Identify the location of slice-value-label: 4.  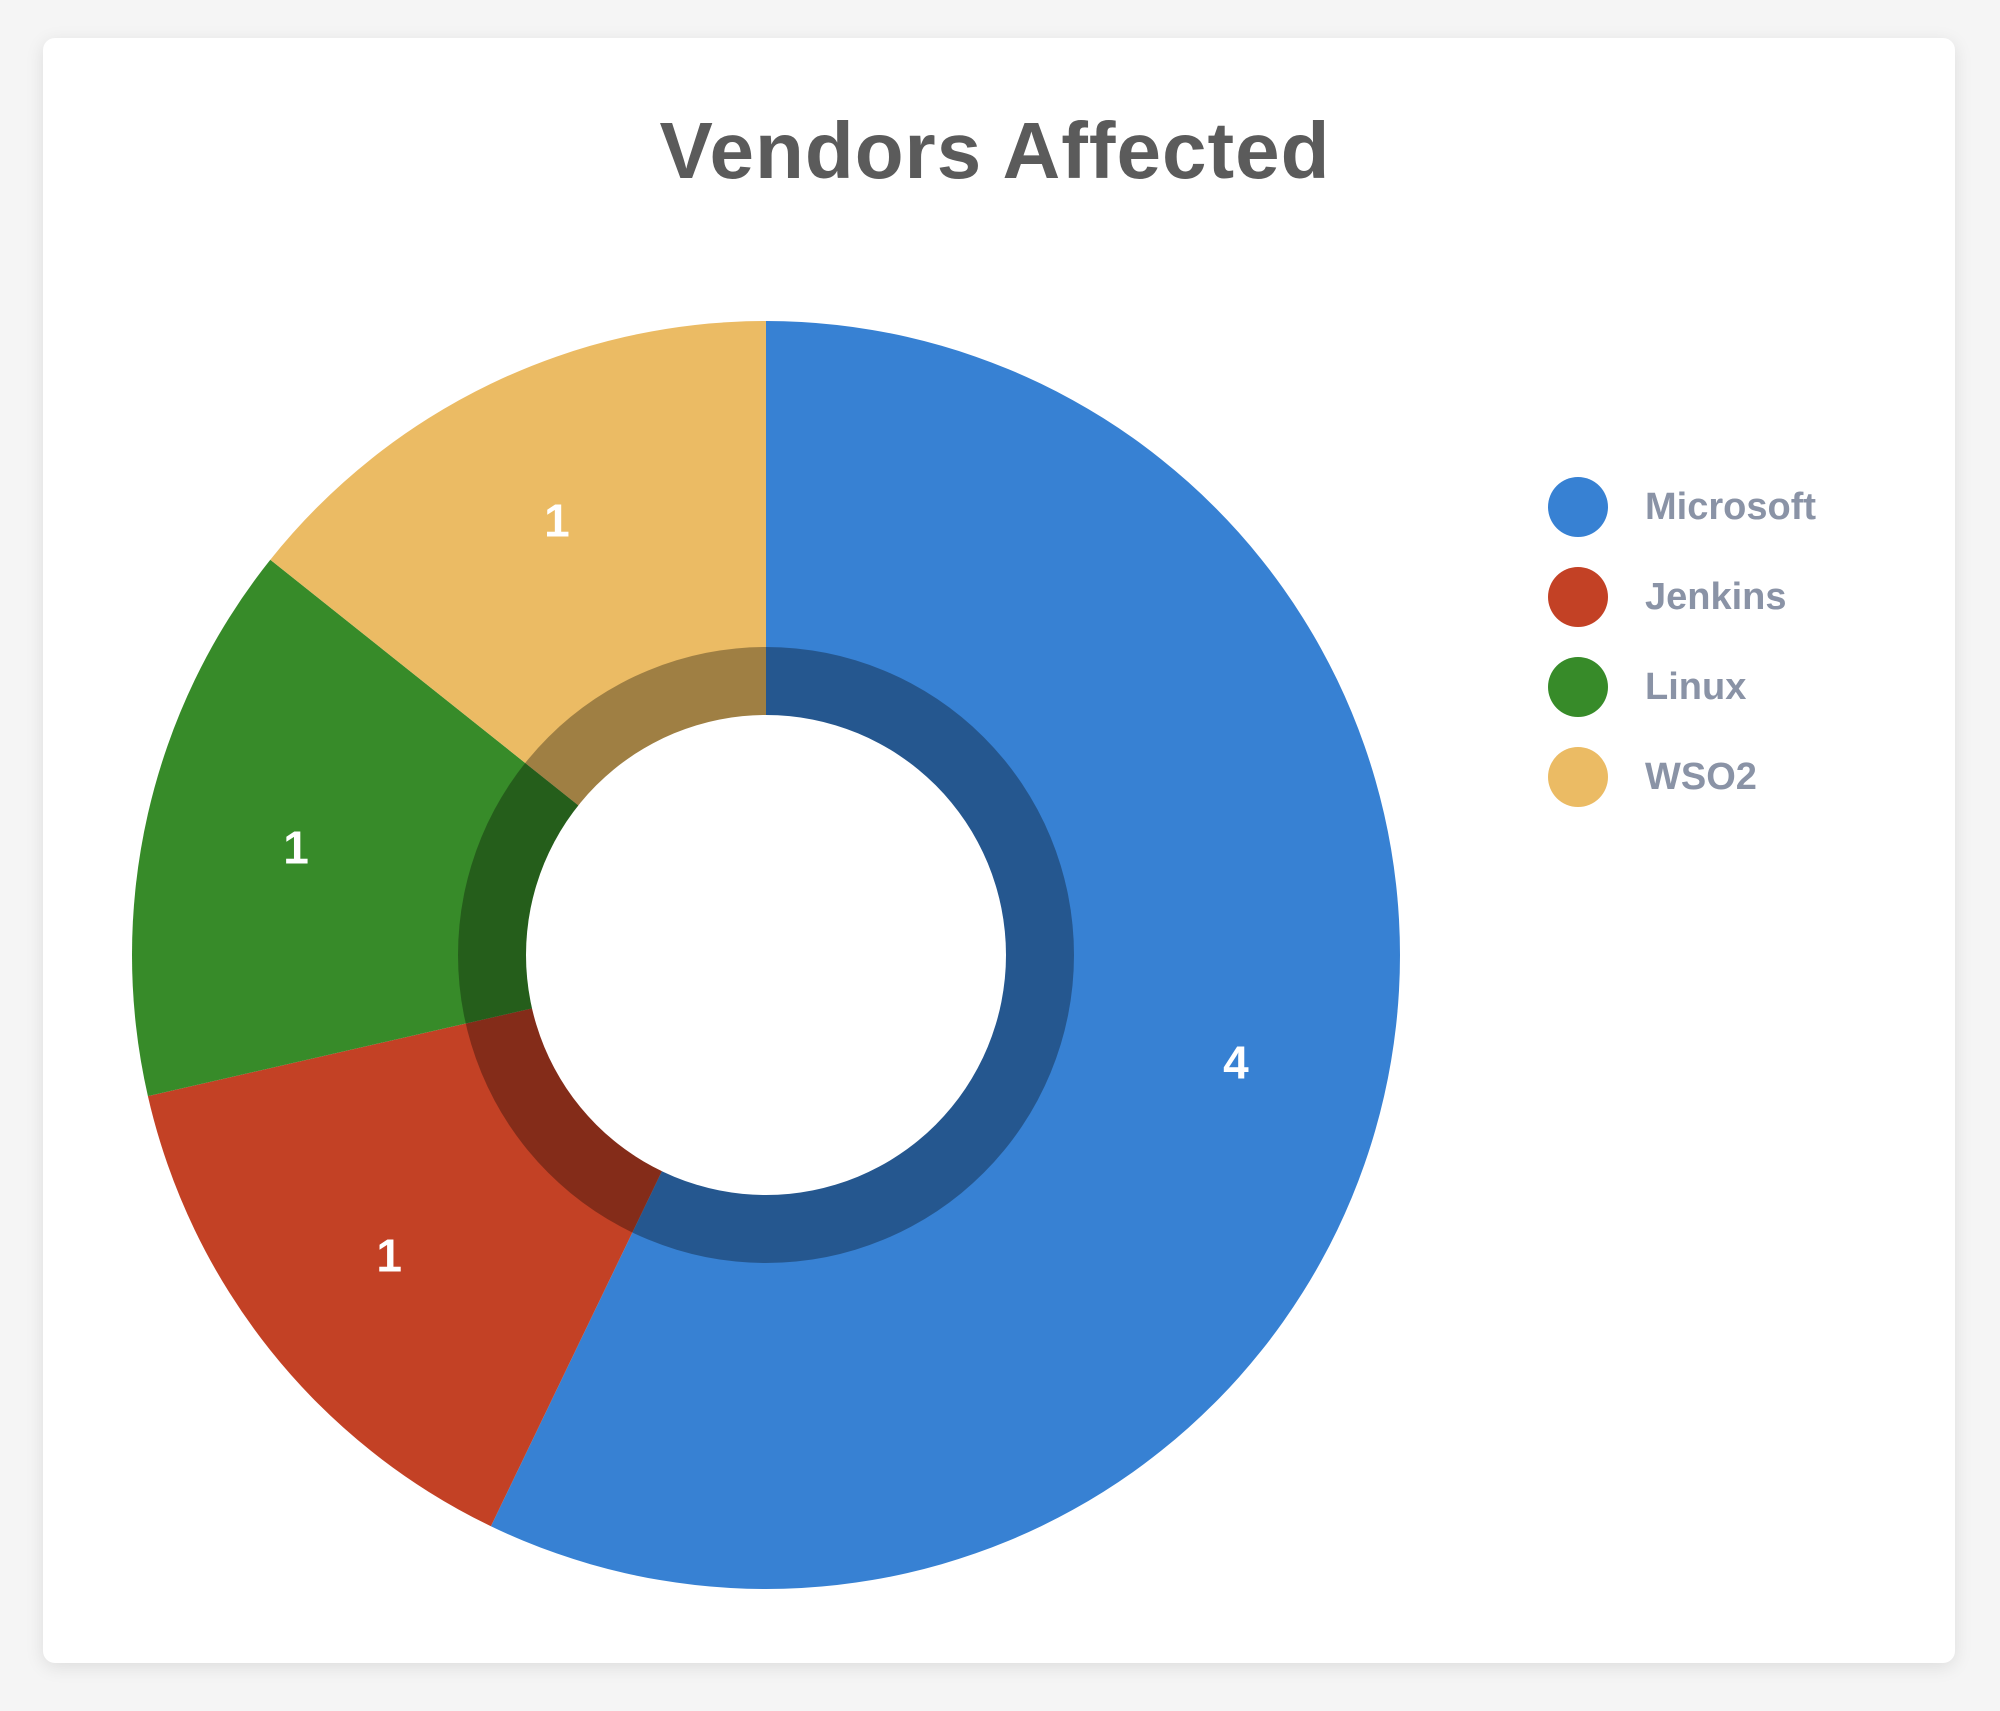
(1236, 1062).